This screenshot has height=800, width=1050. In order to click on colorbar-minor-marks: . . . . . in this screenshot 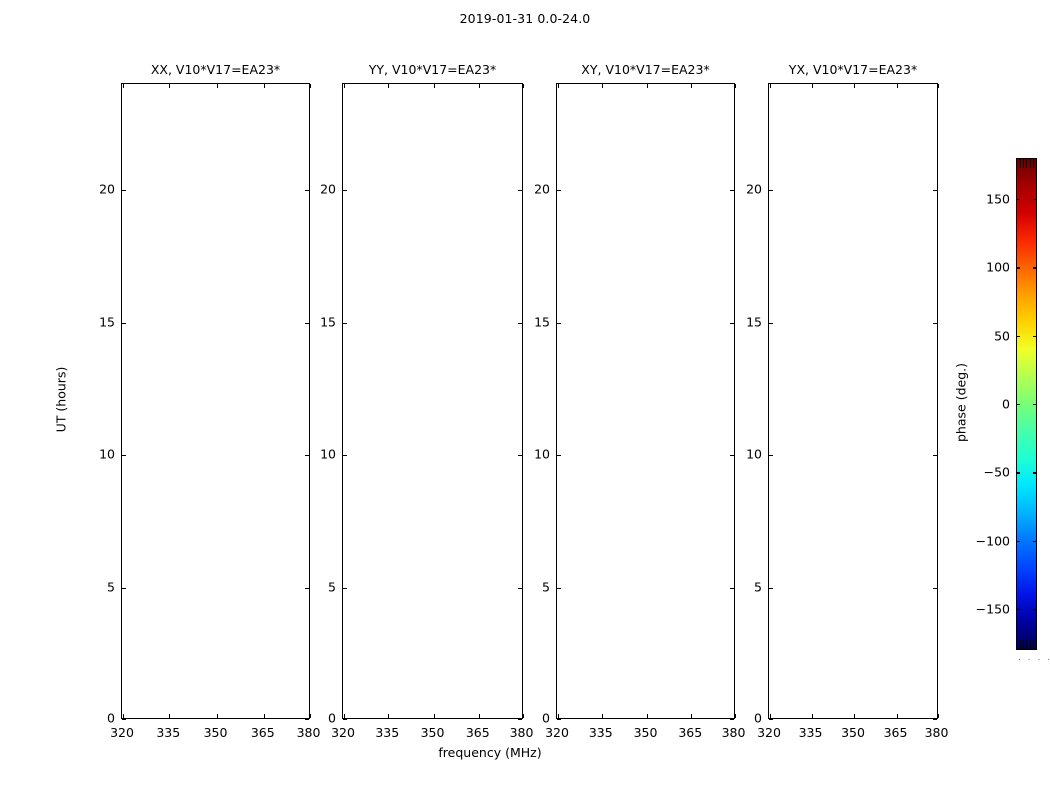, I will do `click(1034, 658)`.